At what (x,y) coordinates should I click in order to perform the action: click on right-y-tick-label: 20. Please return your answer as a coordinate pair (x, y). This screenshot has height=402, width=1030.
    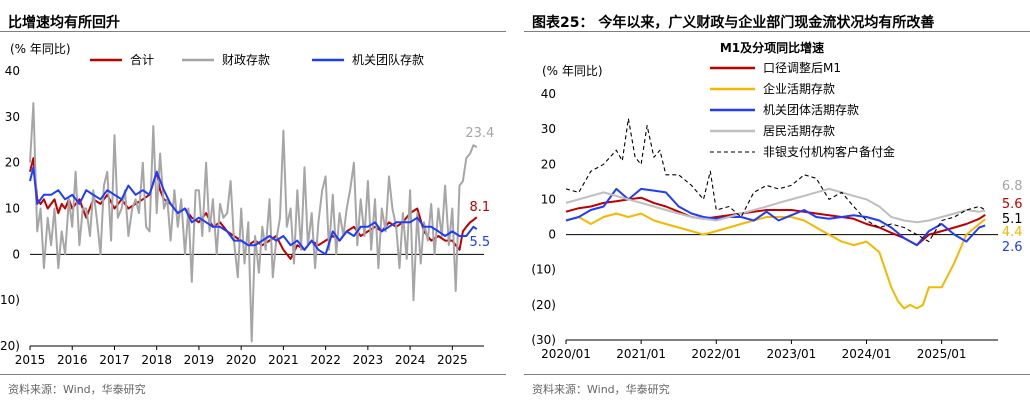
    Looking at the image, I should click on (548, 164).